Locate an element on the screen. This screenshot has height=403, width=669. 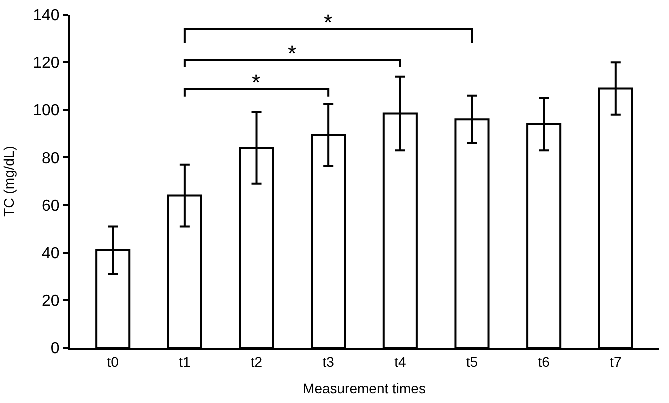
y-tick-label: 40 is located at coordinates (51, 253).